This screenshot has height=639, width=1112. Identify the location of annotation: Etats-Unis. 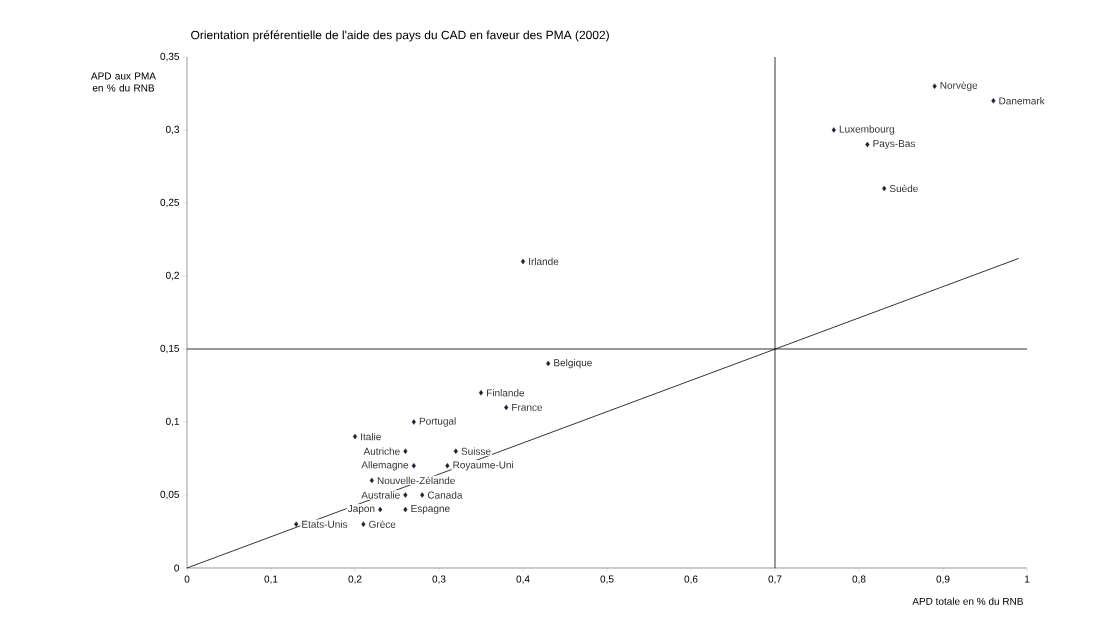
(325, 524).